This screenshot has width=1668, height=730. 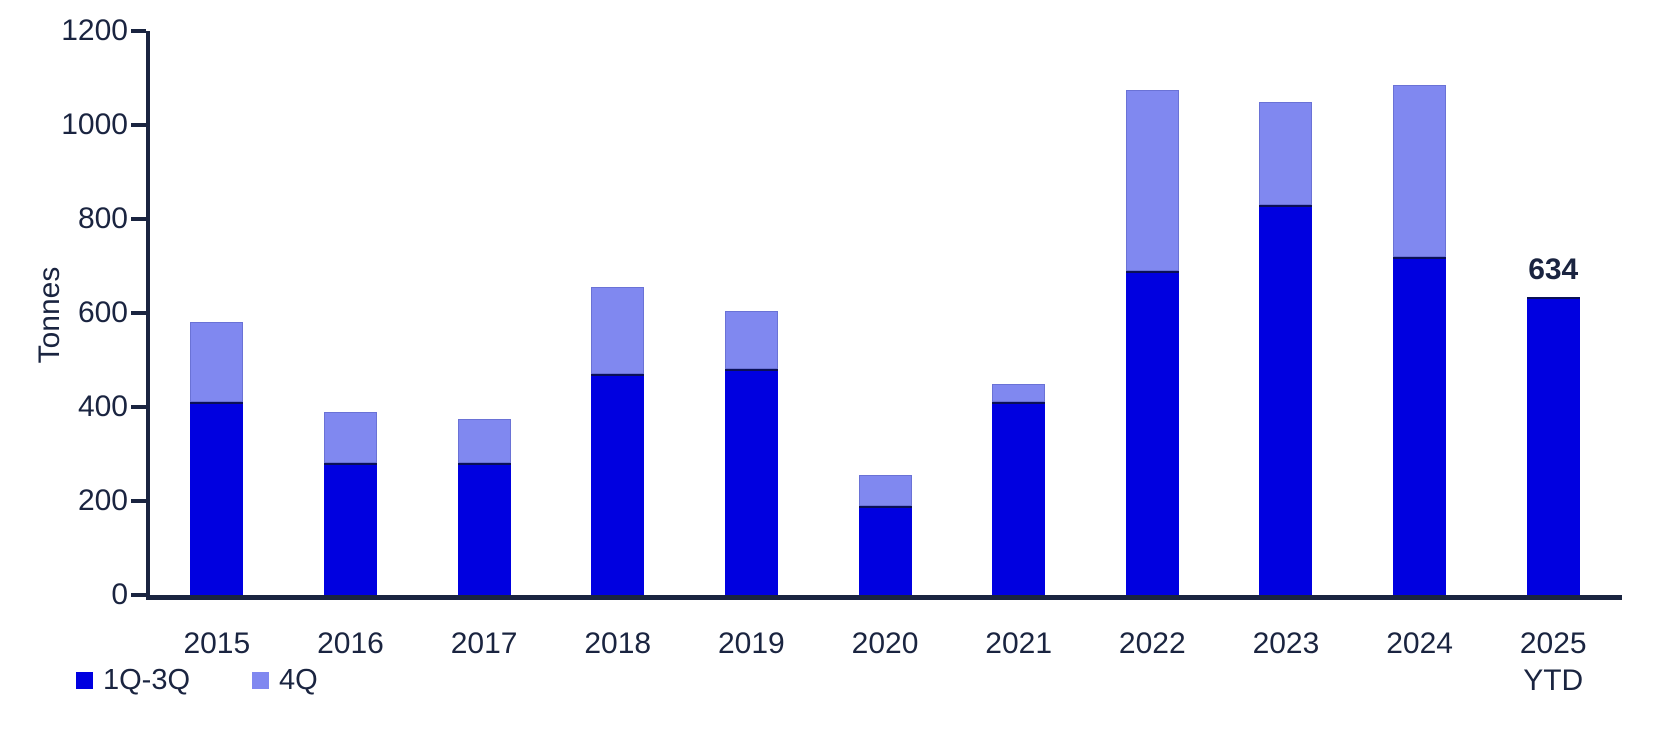 What do you see at coordinates (1419, 643) in the screenshot?
I see `x-axis-label: 2024` at bounding box center [1419, 643].